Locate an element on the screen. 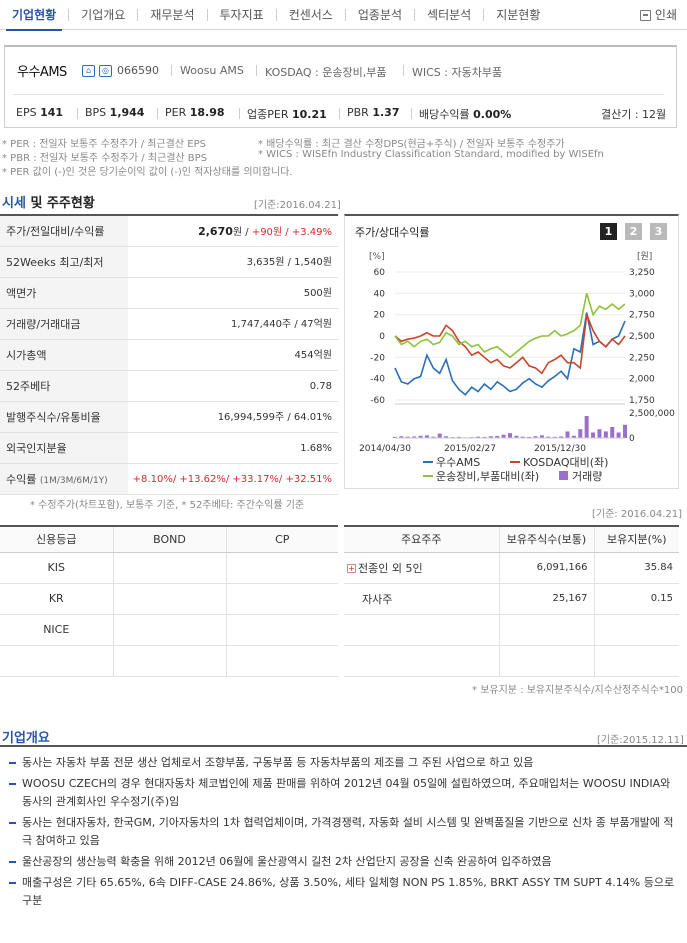 This screenshot has height=943, width=687. table-cell: + 전종인 외 5인 is located at coordinates (422, 568).